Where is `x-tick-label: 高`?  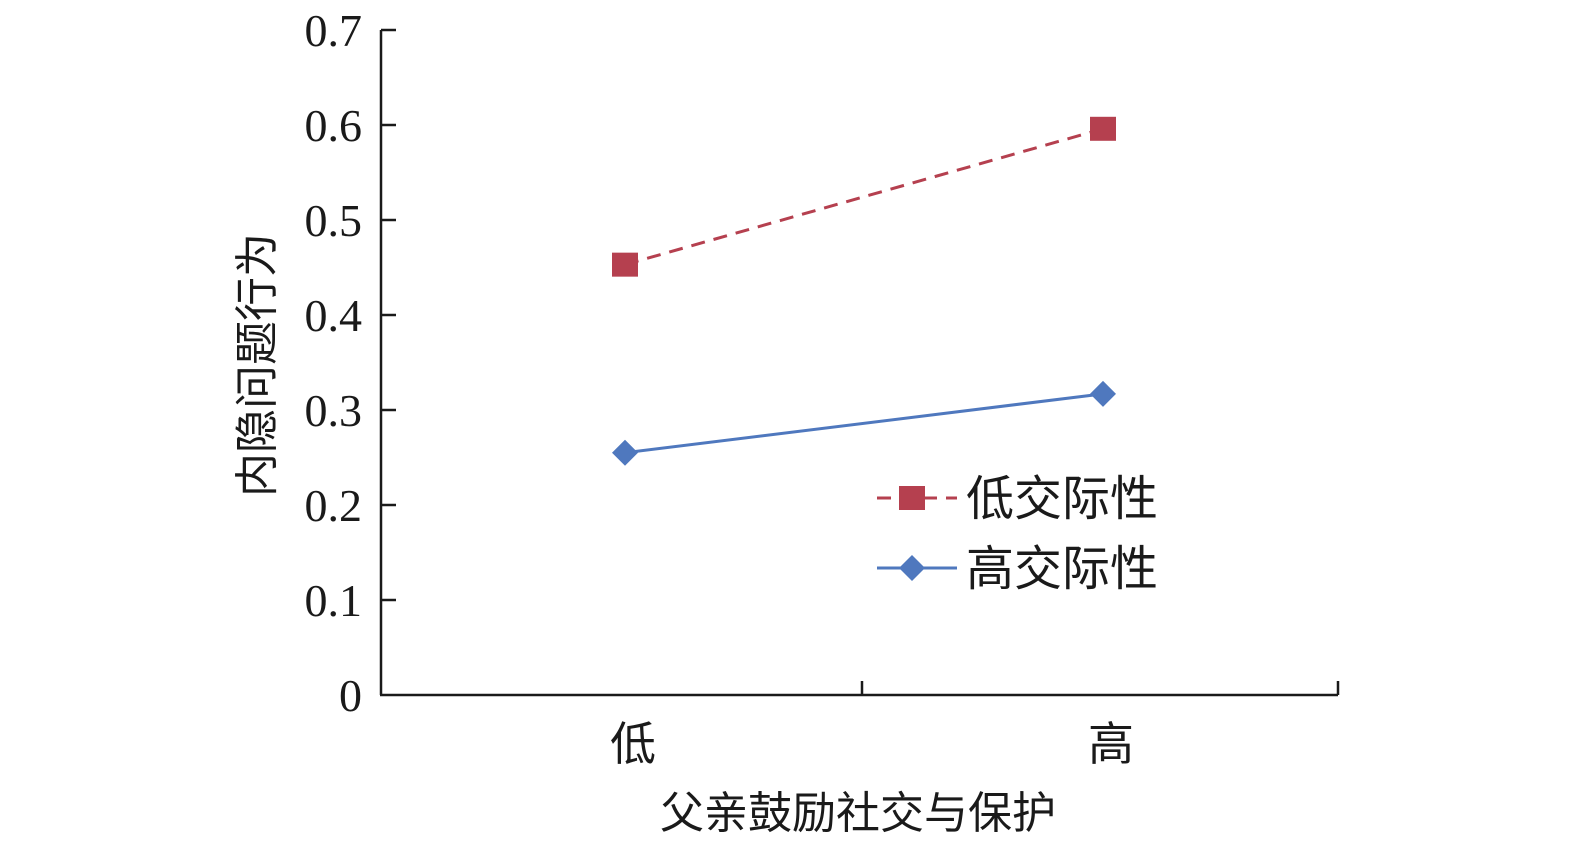
x-tick-label: 高 is located at coordinates (1111, 744).